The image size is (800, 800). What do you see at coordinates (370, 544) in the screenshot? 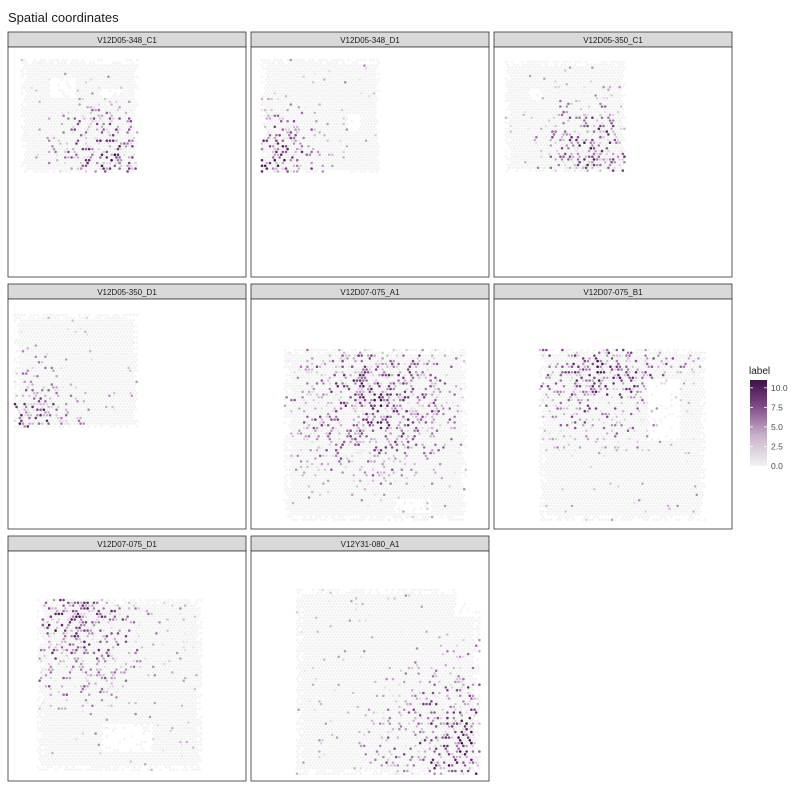
I see `facet-label: V12Y31-080_A1` at bounding box center [370, 544].